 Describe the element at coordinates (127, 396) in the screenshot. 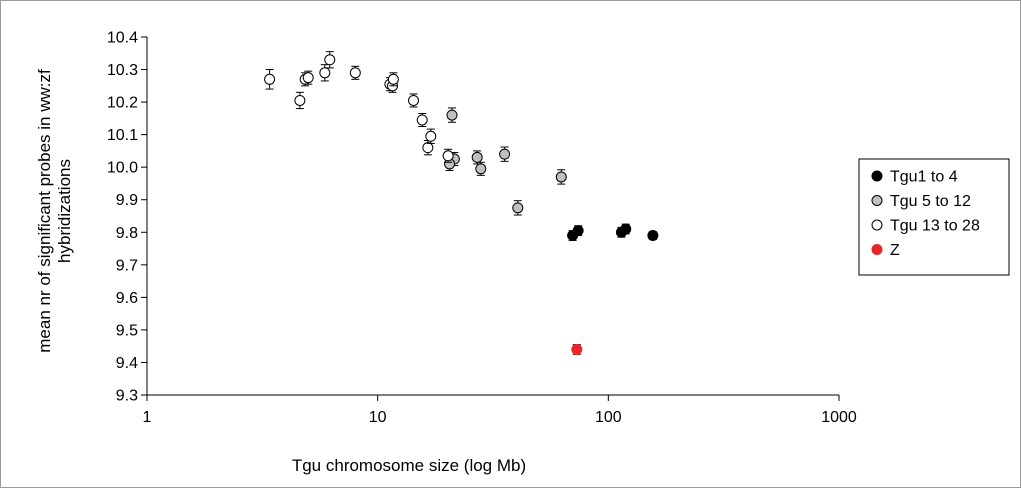

I see `y-tick-label: 9.3` at that location.